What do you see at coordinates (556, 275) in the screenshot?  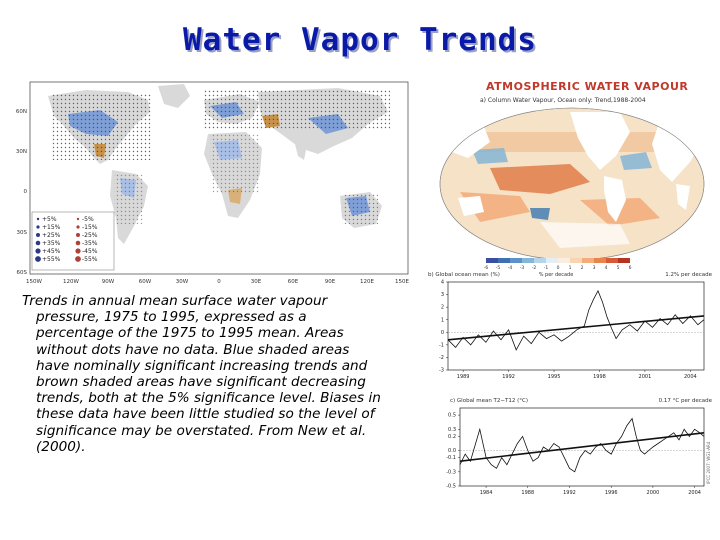 I see `colorbar-label: % per decade` at bounding box center [556, 275].